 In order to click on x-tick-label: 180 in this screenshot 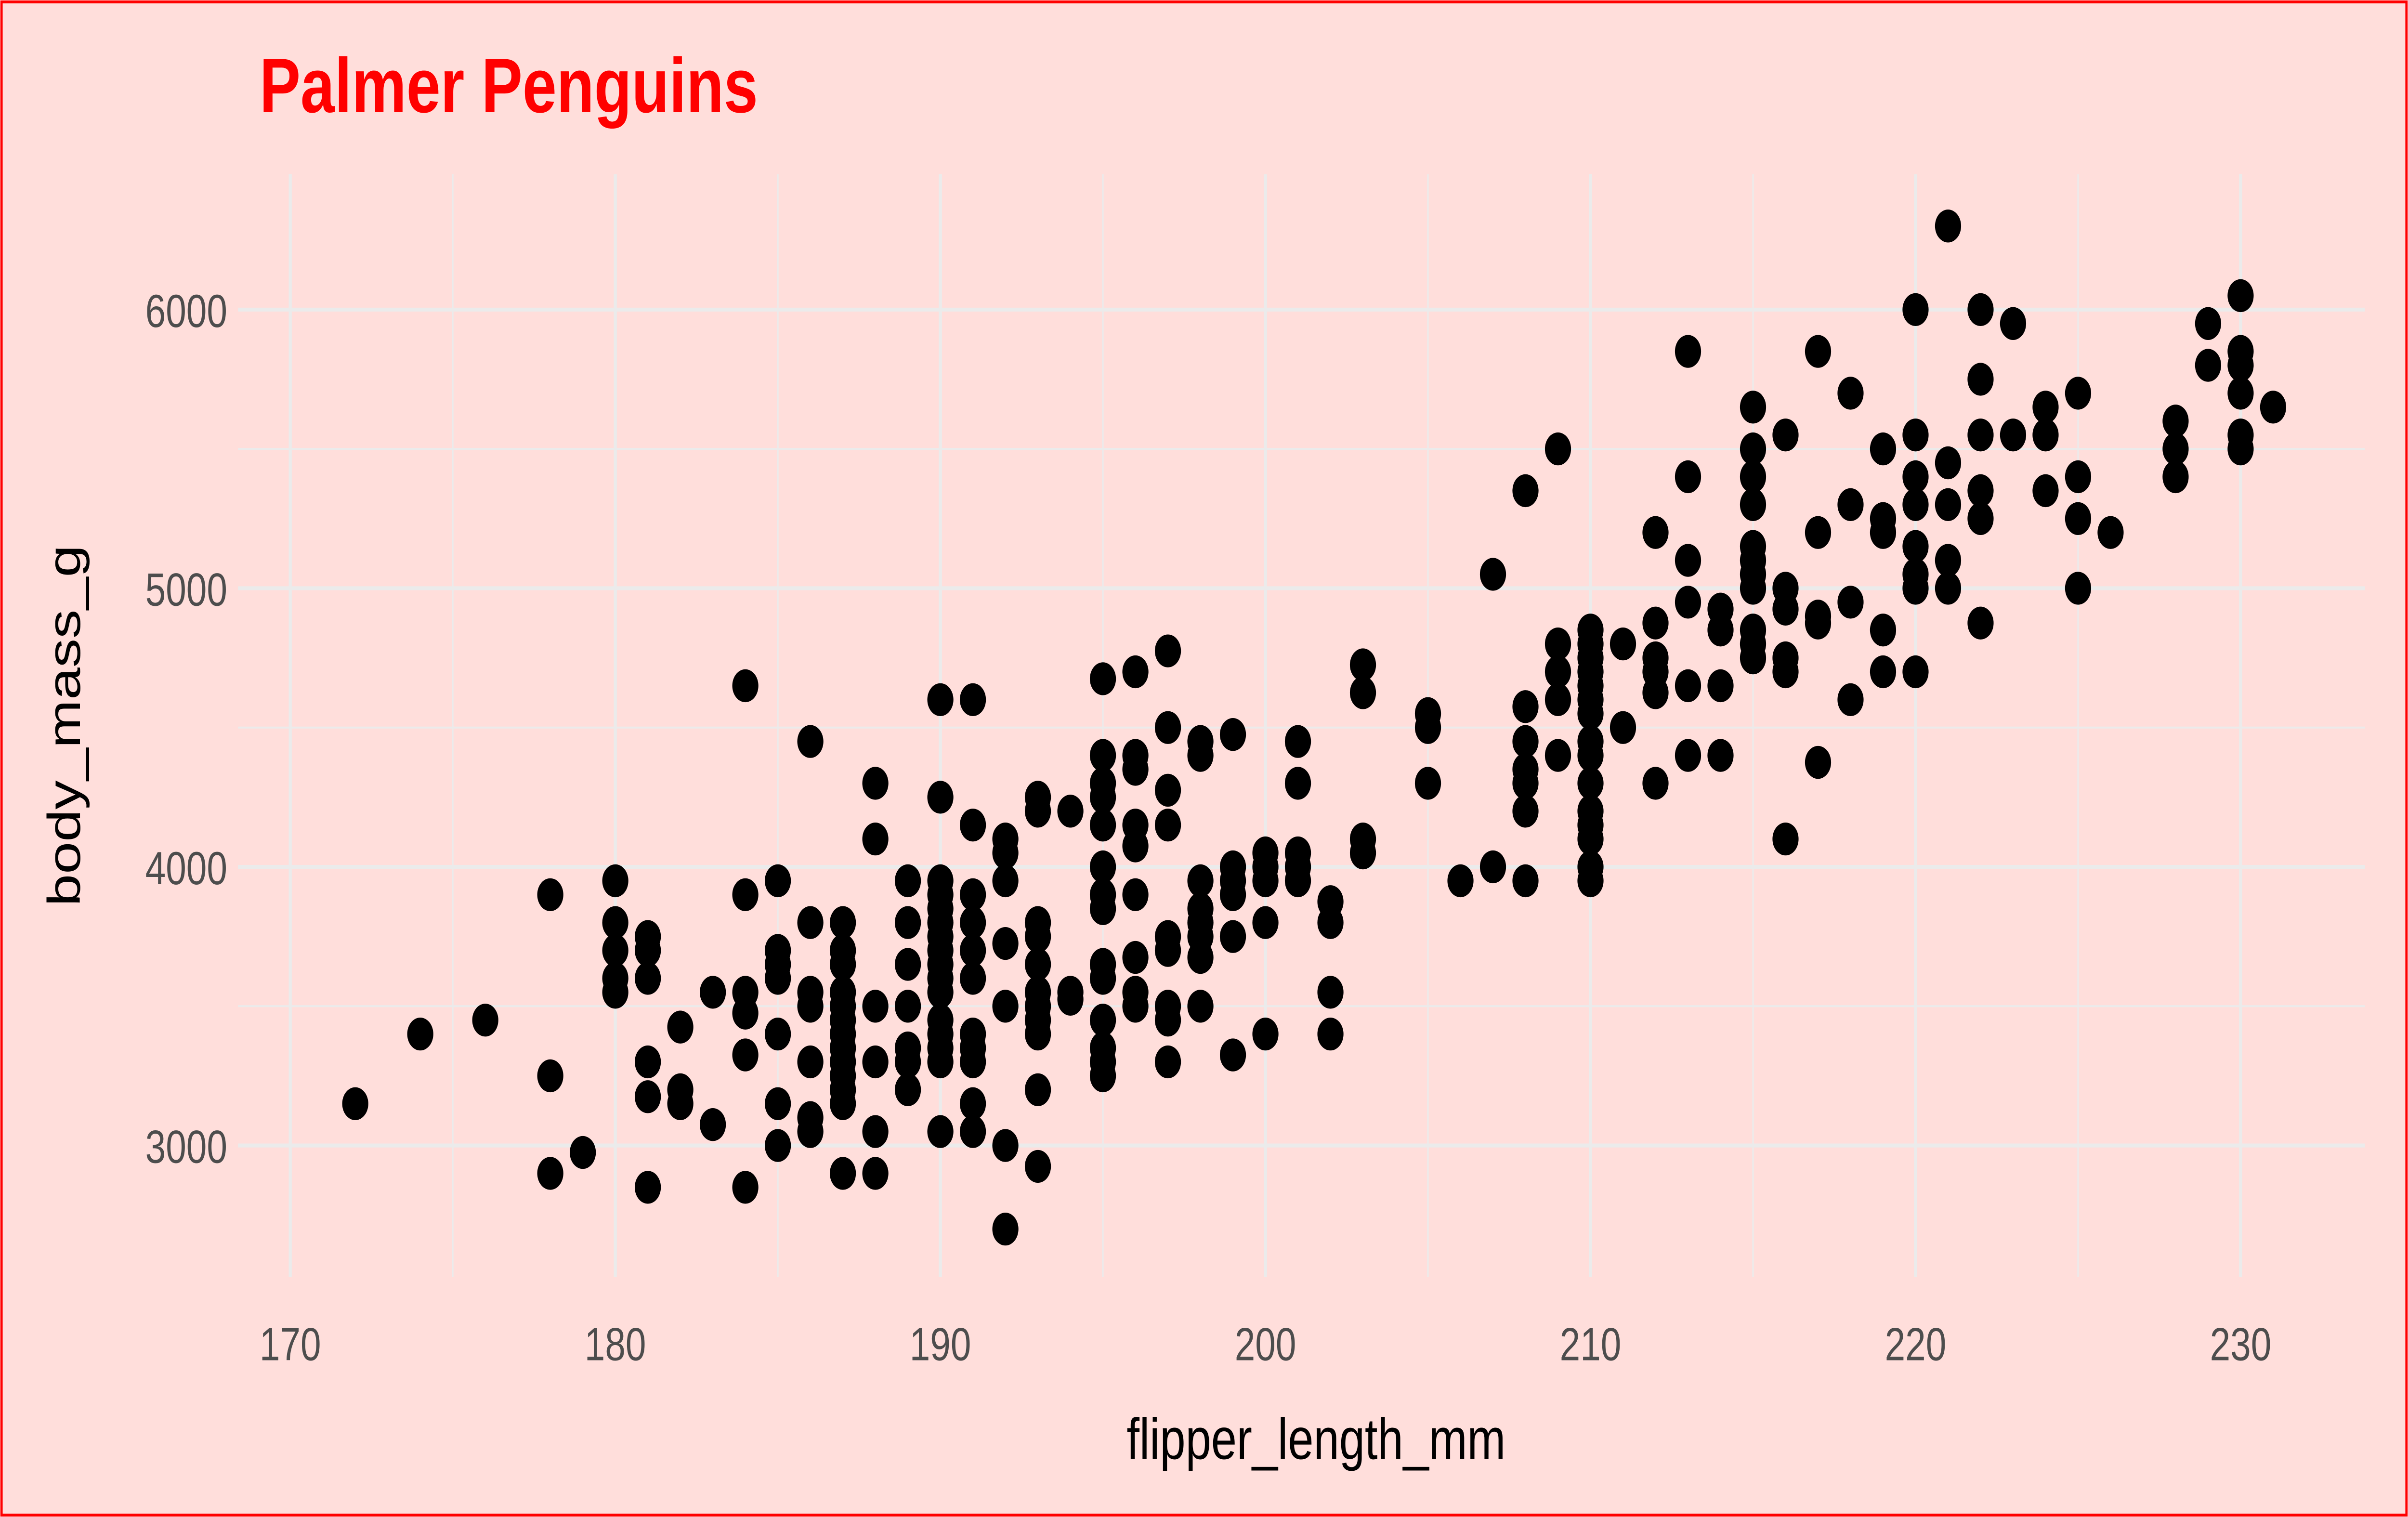, I will do `click(615, 1344)`.